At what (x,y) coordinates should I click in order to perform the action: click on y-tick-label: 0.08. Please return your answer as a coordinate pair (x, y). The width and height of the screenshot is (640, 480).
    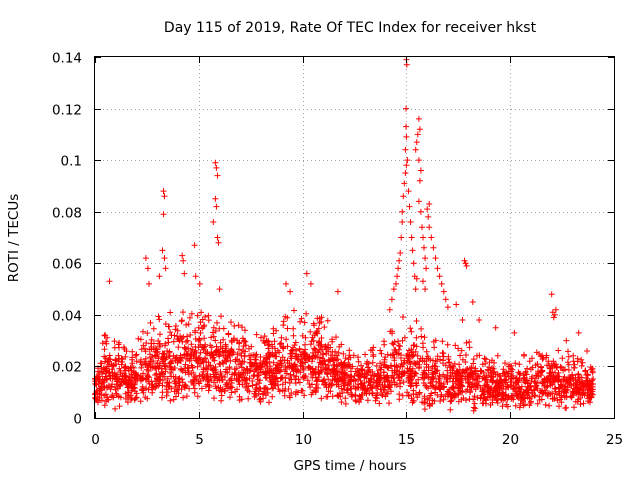
    Looking at the image, I should click on (67, 214).